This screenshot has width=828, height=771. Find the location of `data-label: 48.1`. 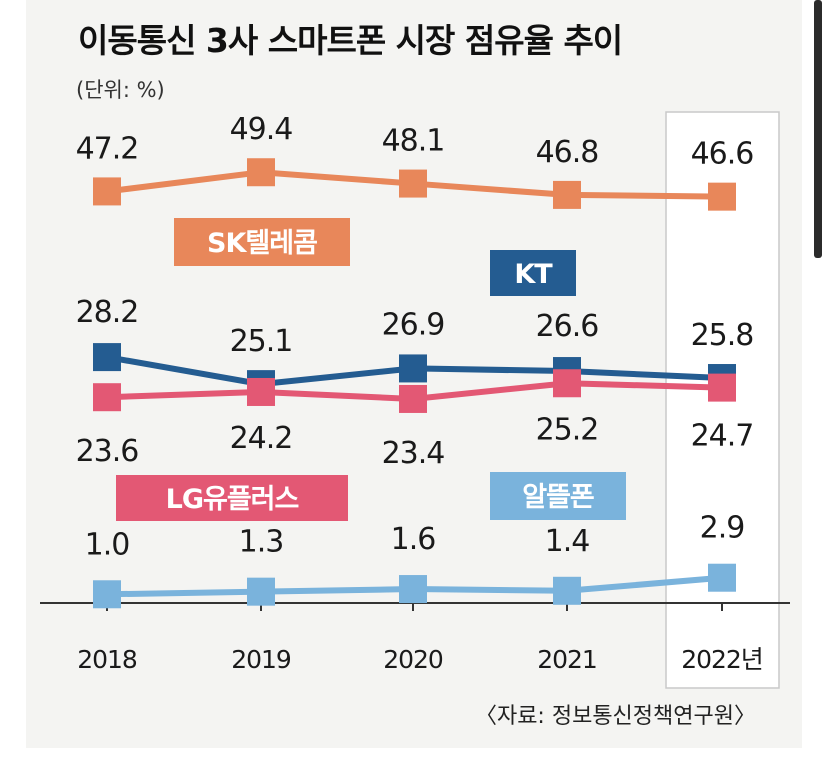

data-label: 48.1 is located at coordinates (413, 141).